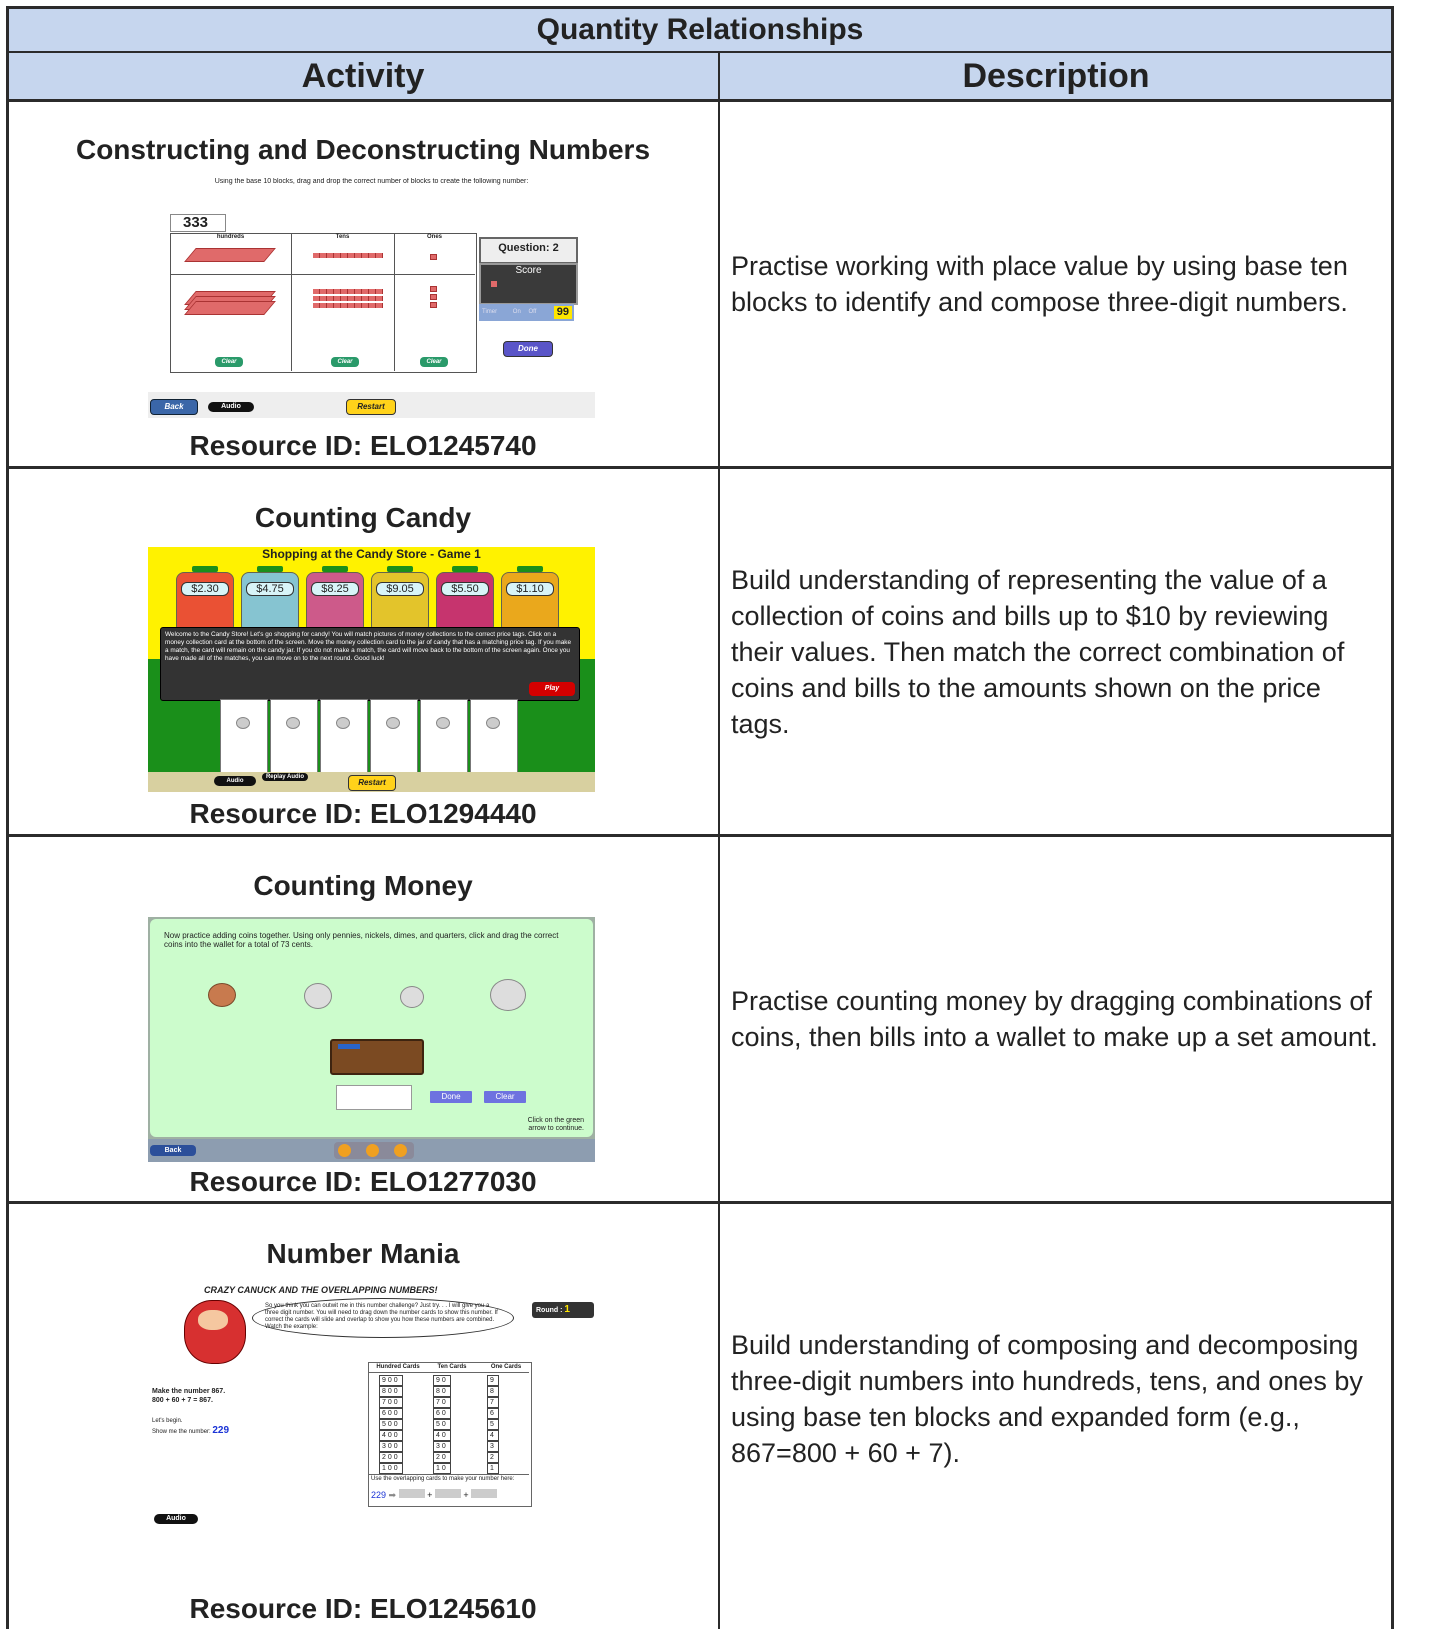  I want to click on activity-title: Counting Candy, so click(363, 517).